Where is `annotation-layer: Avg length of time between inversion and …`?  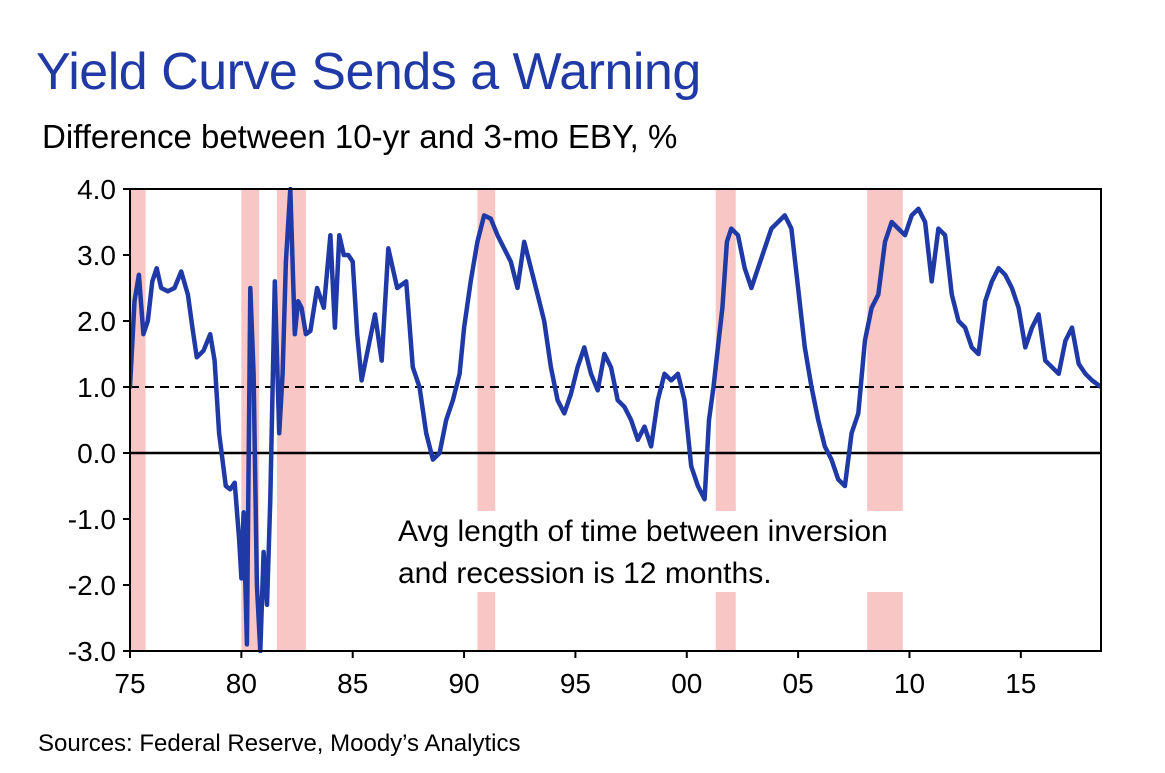 annotation-layer: Avg length of time between inversion and … is located at coordinates (643, 552).